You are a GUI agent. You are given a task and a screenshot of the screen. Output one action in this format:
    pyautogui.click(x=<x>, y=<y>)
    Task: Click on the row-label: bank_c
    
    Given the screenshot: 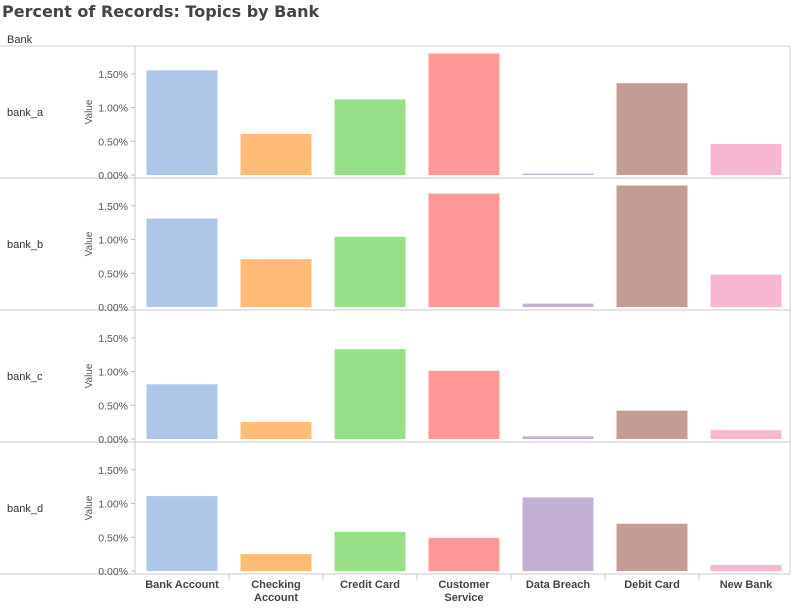 What is the action you would take?
    pyautogui.click(x=25, y=377)
    